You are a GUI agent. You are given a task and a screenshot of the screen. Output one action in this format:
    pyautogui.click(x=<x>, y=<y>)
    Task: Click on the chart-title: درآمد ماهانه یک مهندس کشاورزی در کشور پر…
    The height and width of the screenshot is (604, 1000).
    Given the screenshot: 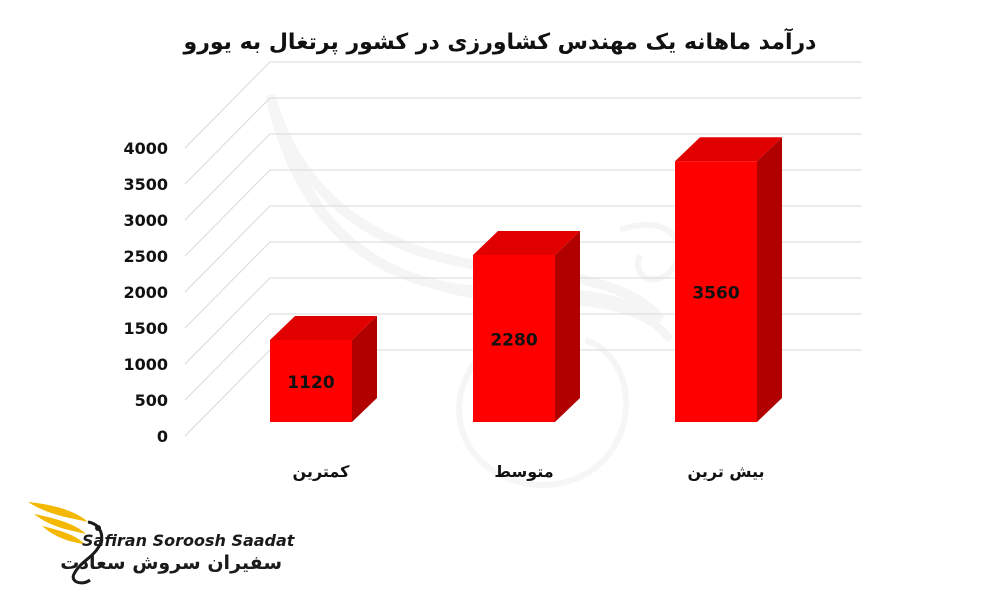 What is the action you would take?
    pyautogui.click(x=500, y=42)
    